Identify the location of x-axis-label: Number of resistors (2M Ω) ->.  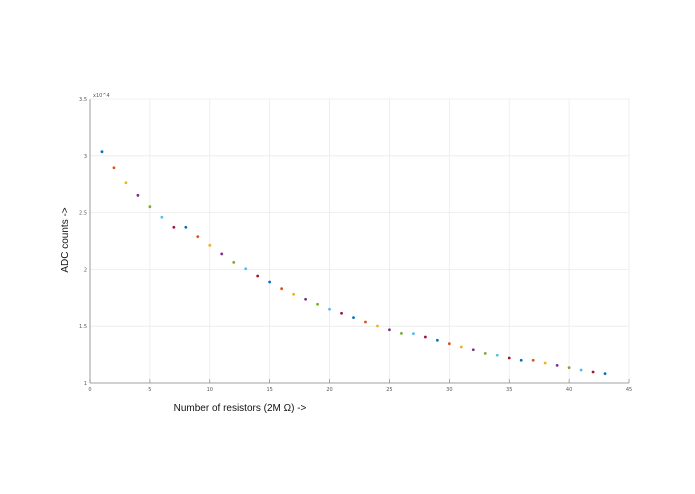
(240, 408).